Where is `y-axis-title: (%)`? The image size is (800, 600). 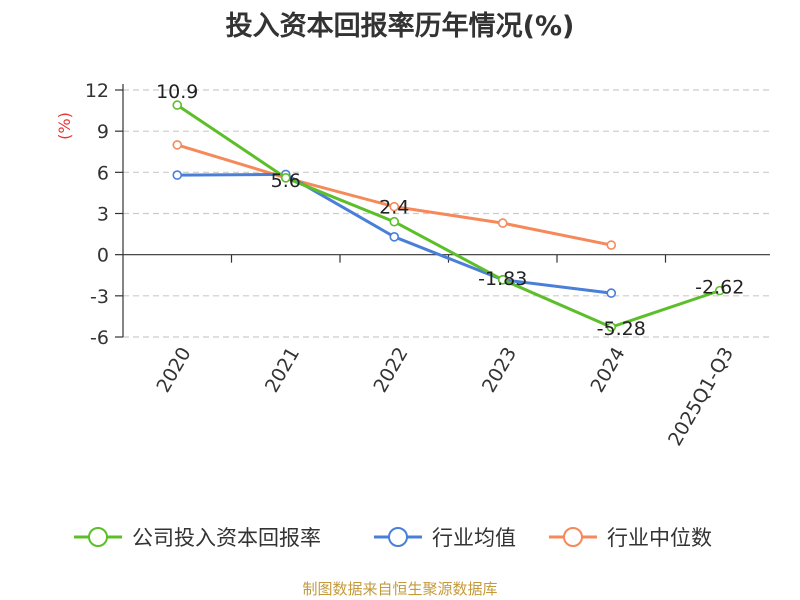
y-axis-title: (%) is located at coordinates (64, 126).